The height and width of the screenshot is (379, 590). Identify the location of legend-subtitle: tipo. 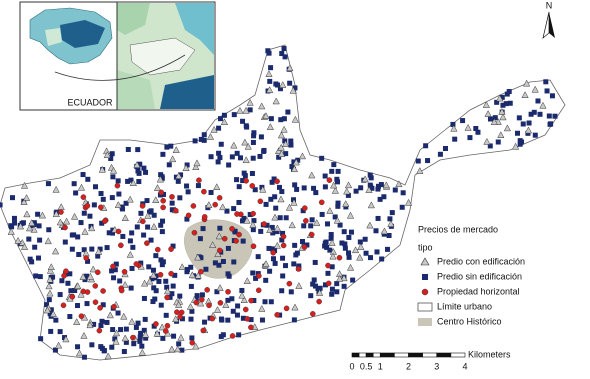
(425, 247).